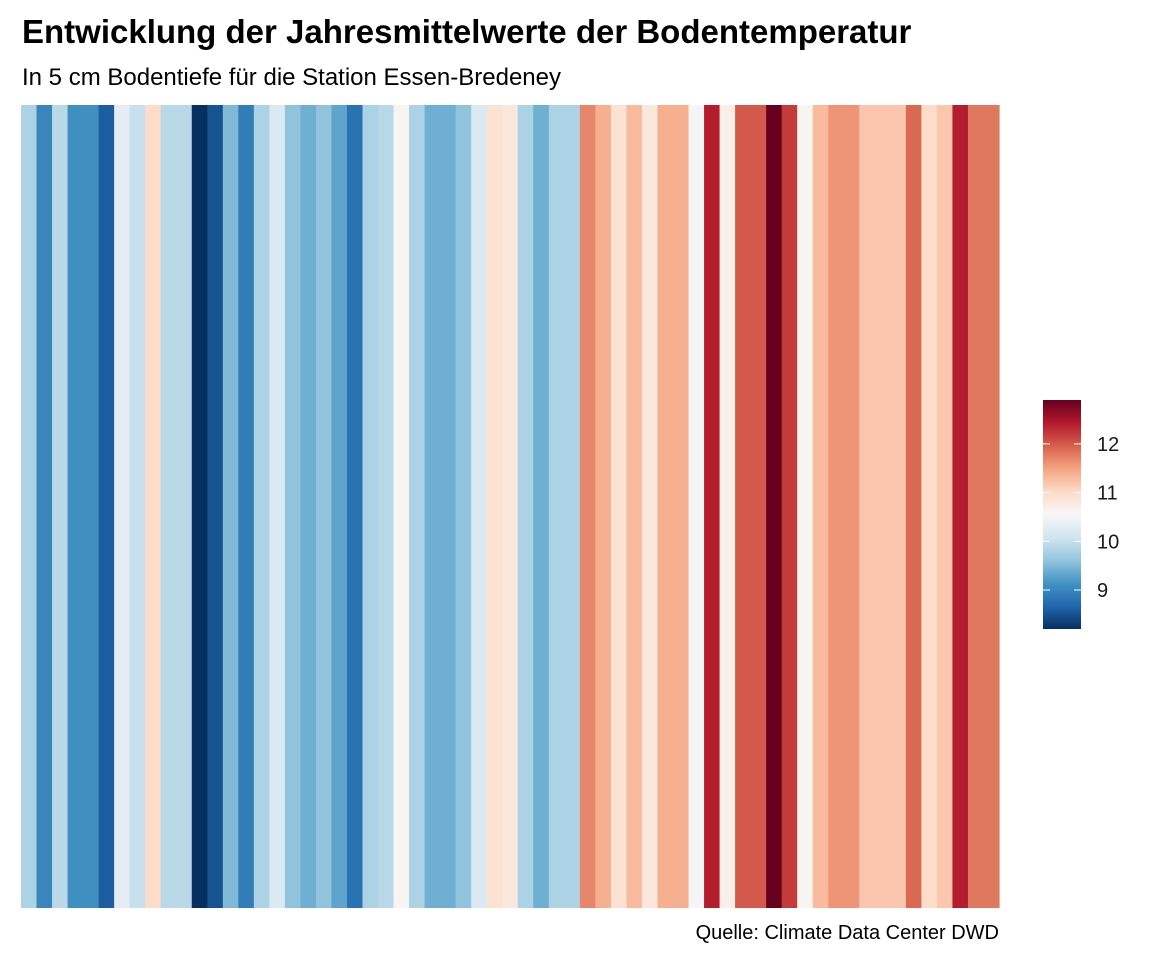 Image resolution: width=1152 pixels, height=960 pixels. What do you see at coordinates (1062, 514) in the screenshot?
I see `legend-colorbar` at bounding box center [1062, 514].